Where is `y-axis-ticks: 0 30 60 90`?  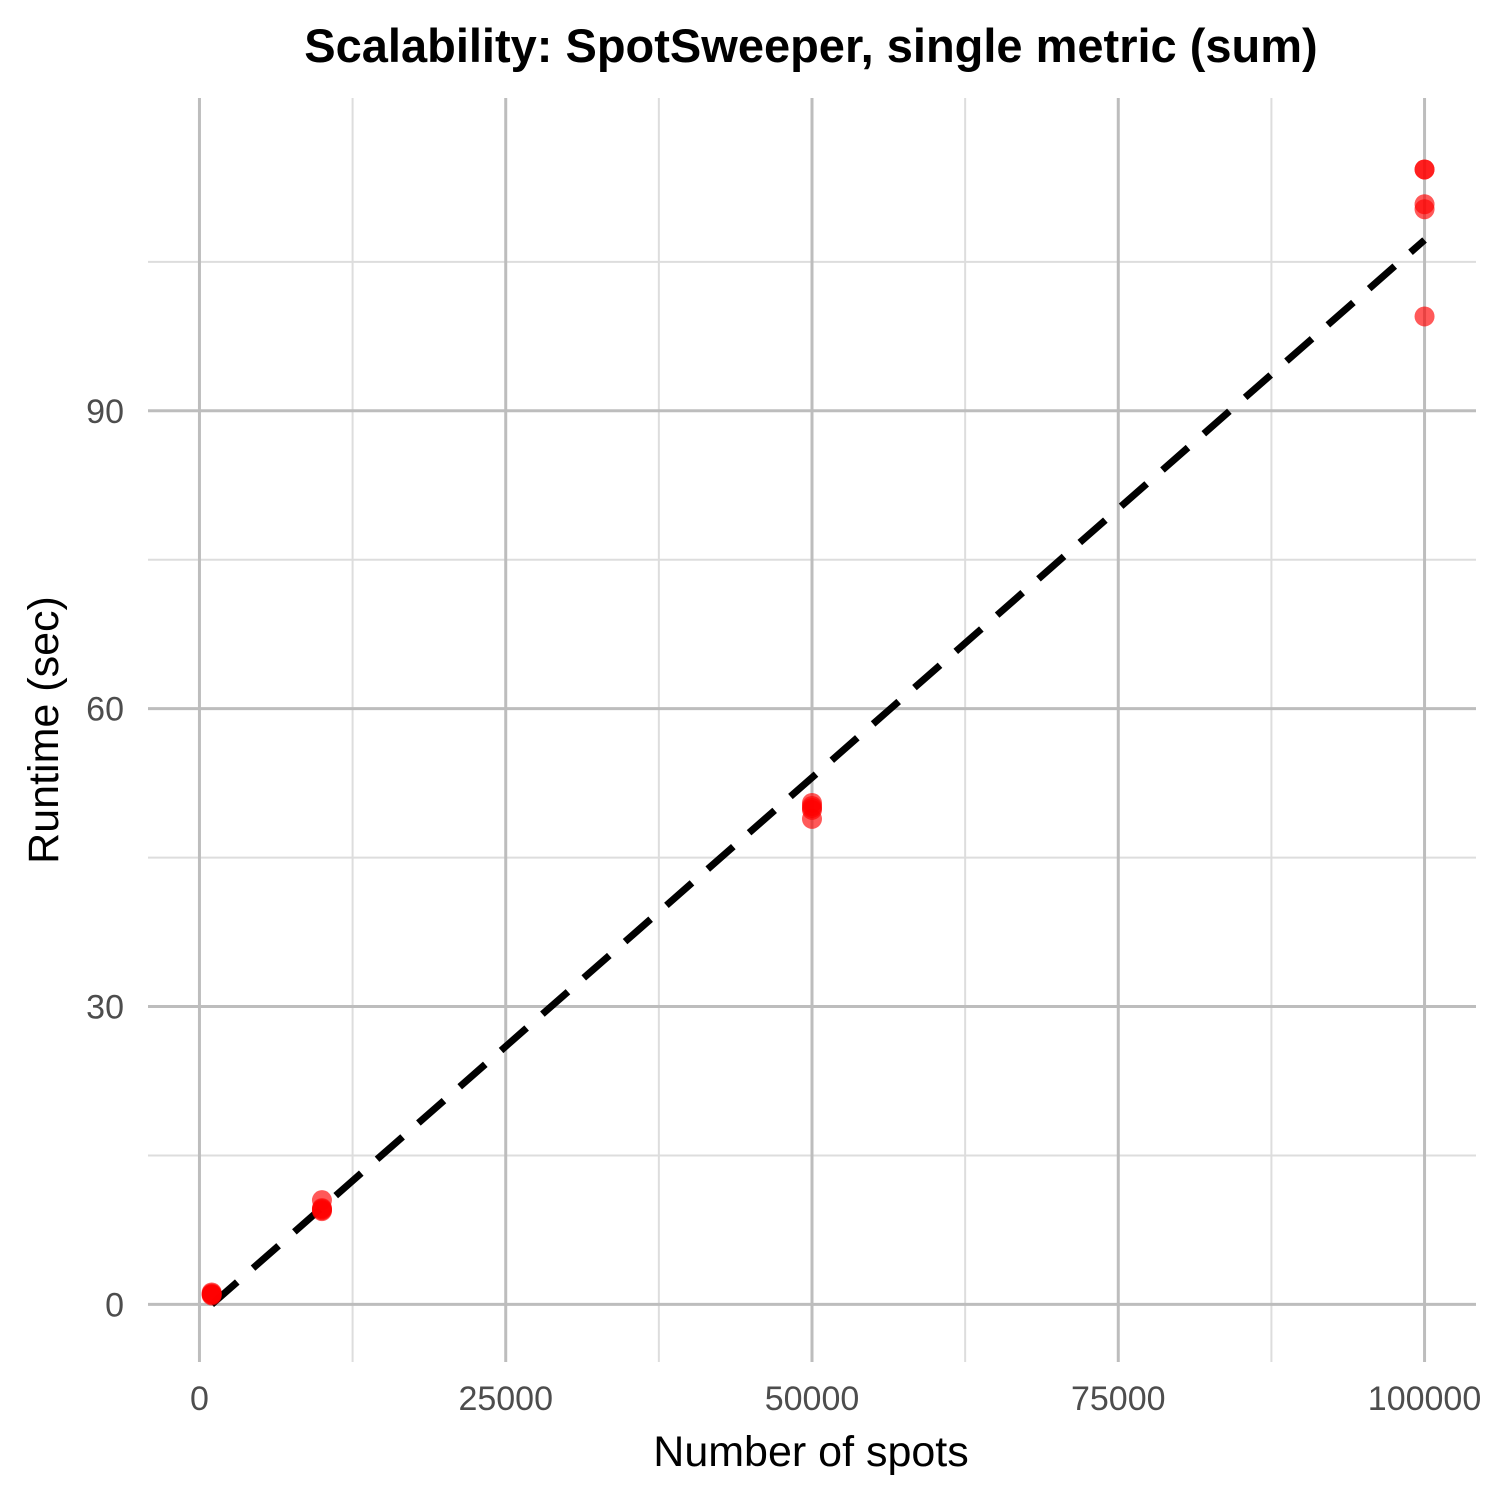 y-axis-ticks: 0 30 60 90 is located at coordinates (105, 859).